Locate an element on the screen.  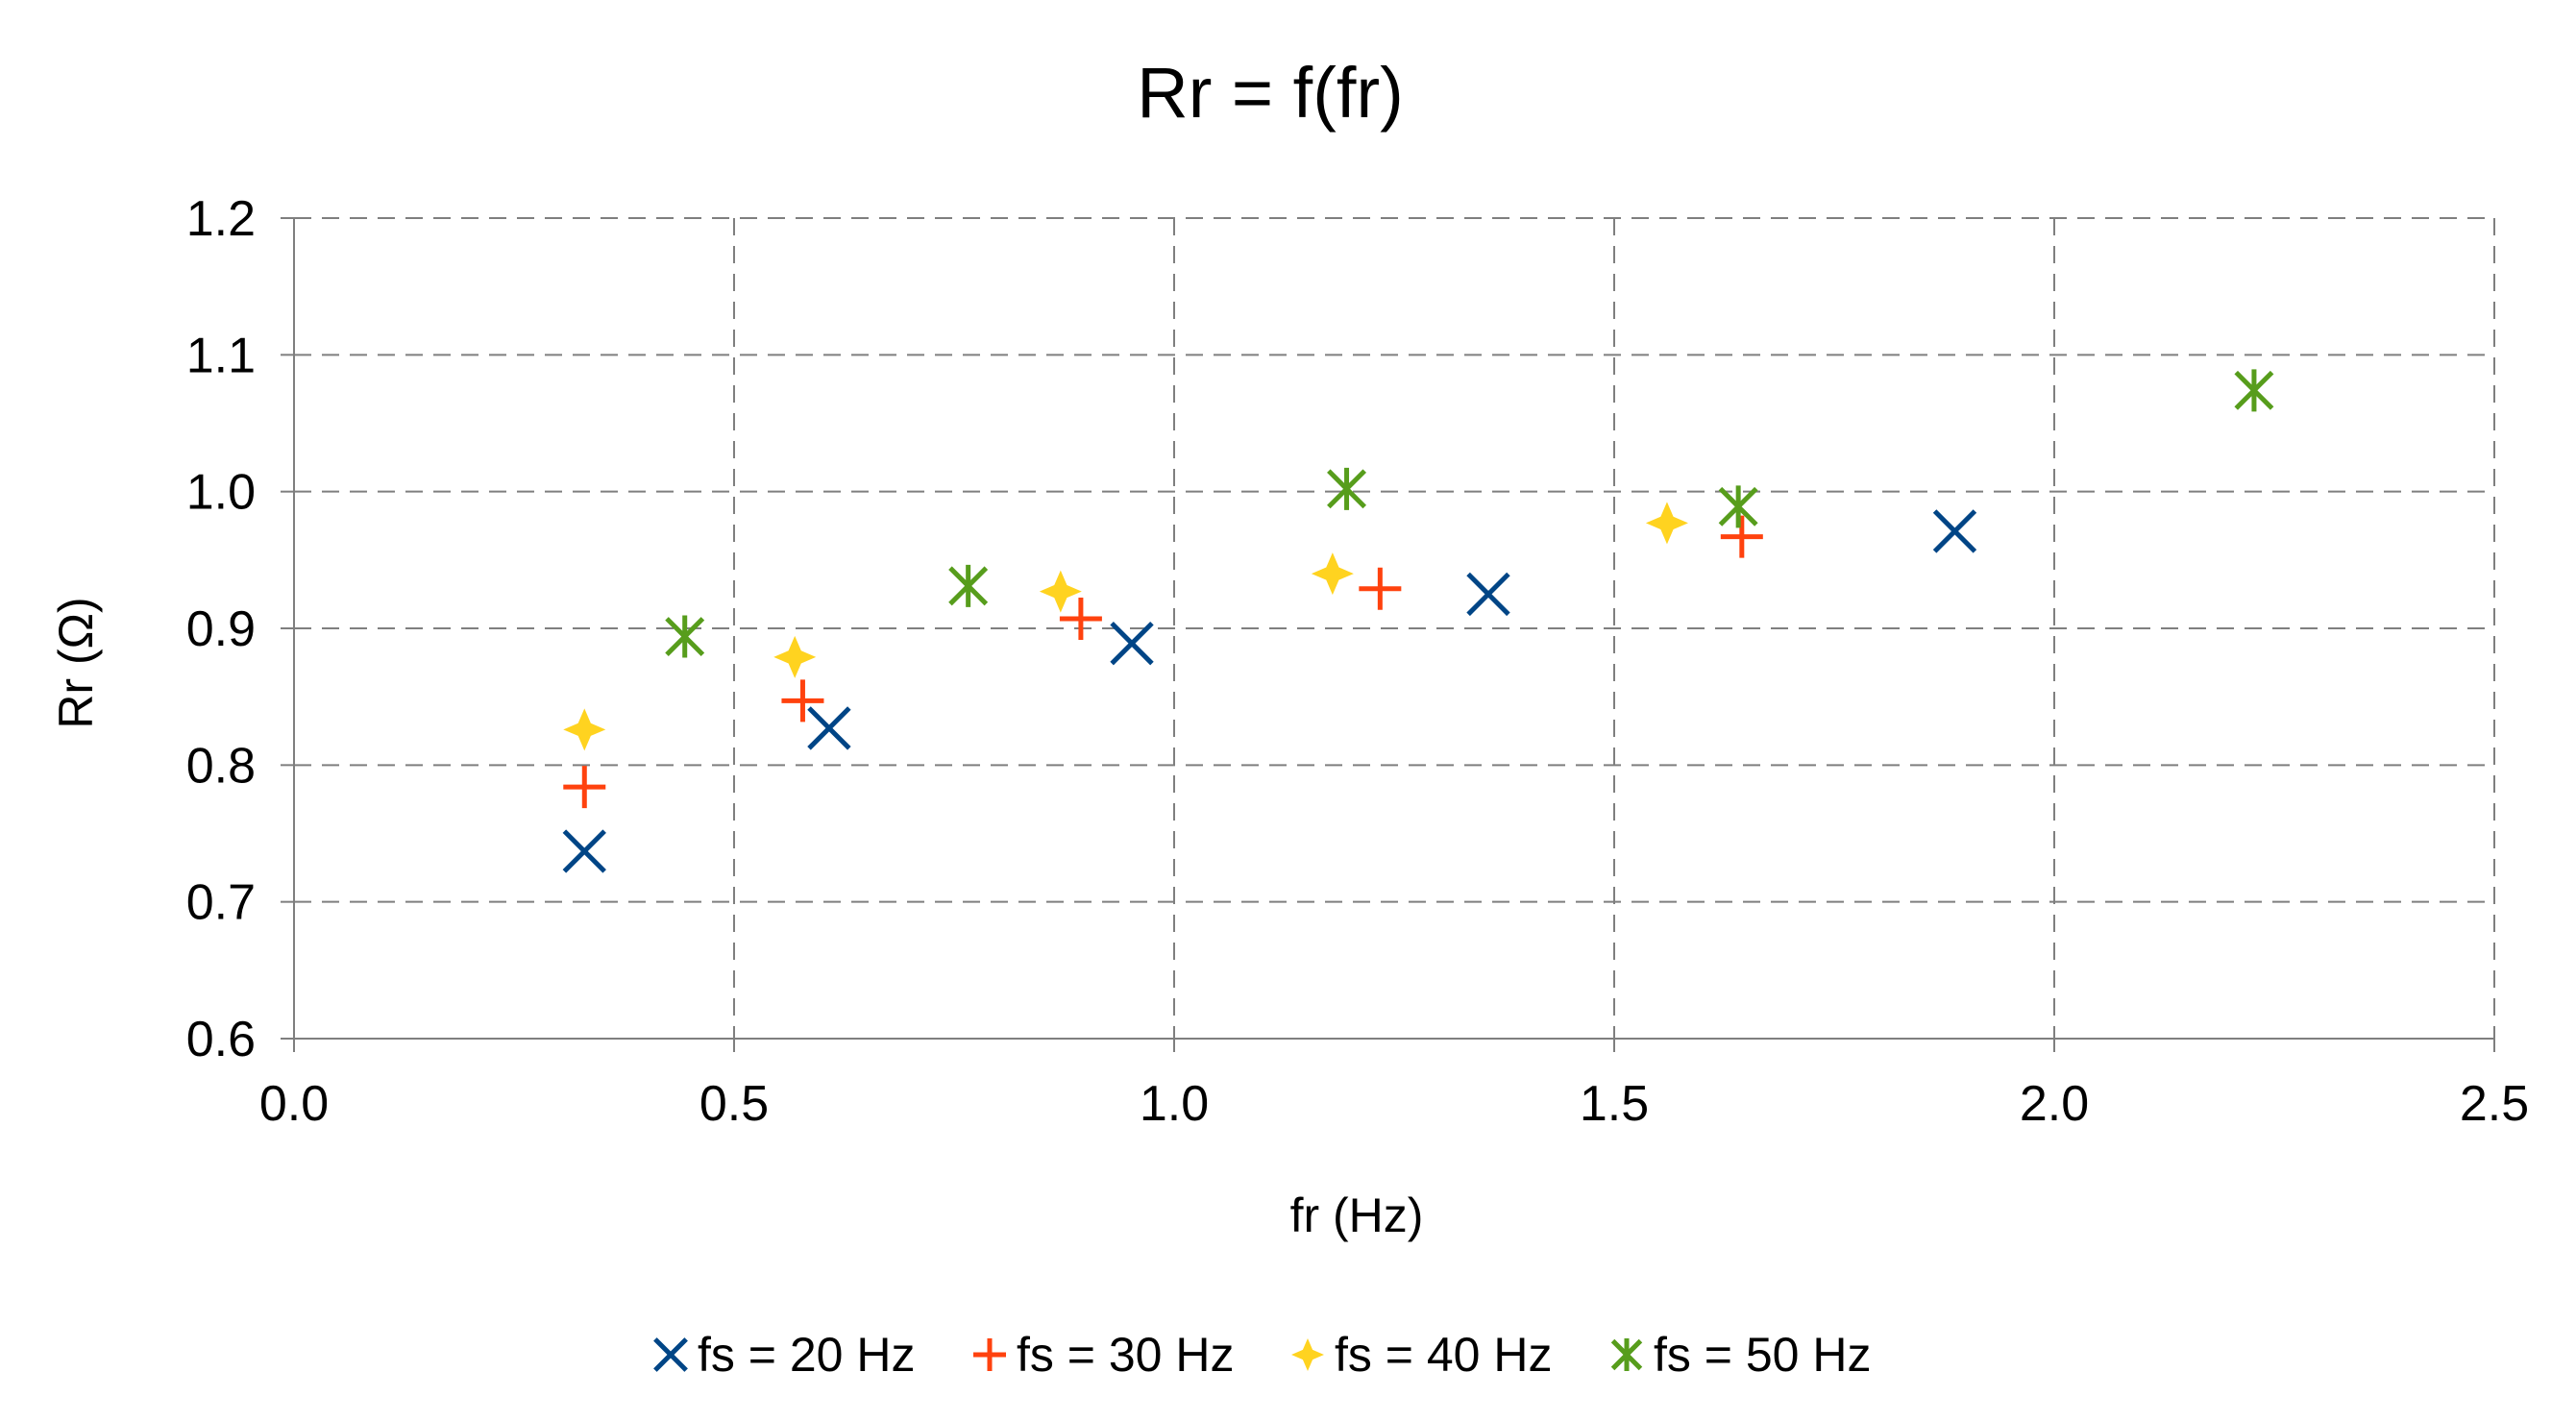
x-tick-label: 0.5 is located at coordinates (734, 1104).